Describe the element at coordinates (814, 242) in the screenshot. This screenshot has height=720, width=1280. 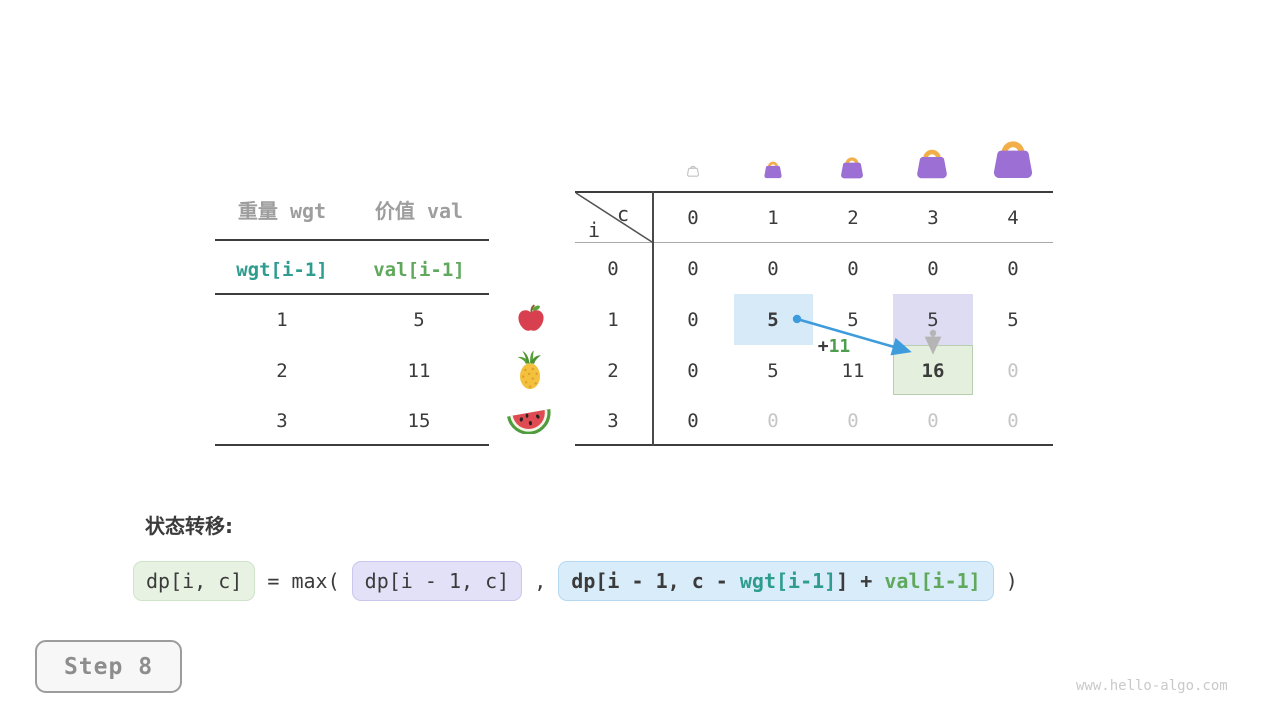
I see `dp-table-header-divider` at that location.